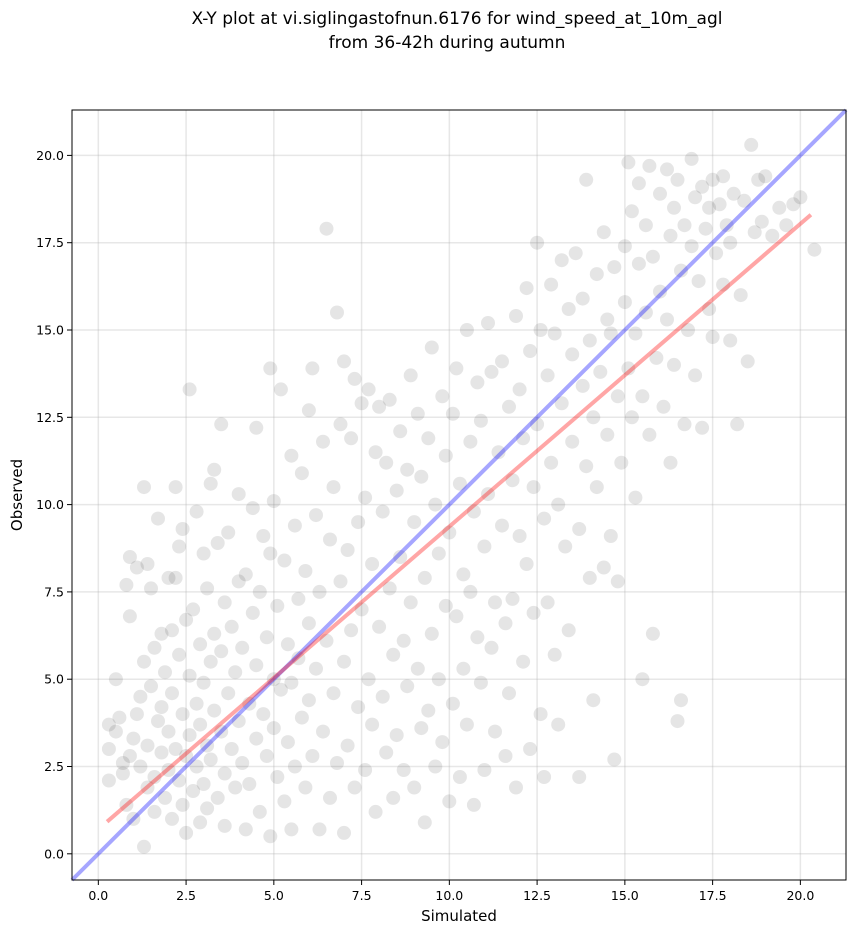 The height and width of the screenshot is (934, 856). Describe the element at coordinates (54, 679) in the screenshot. I see `y-tick-label: 5.0` at that location.